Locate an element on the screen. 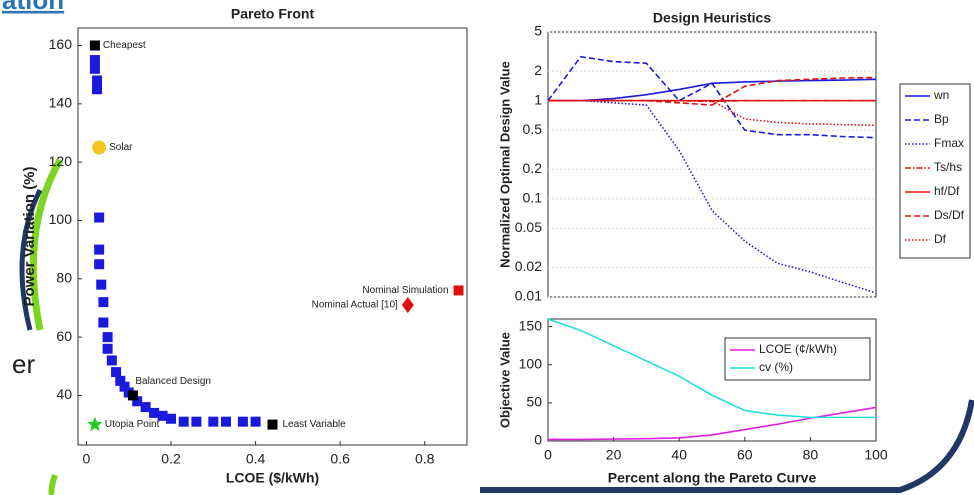 This screenshot has height=495, width=974. x-tick-label: 0.8 is located at coordinates (425, 459).